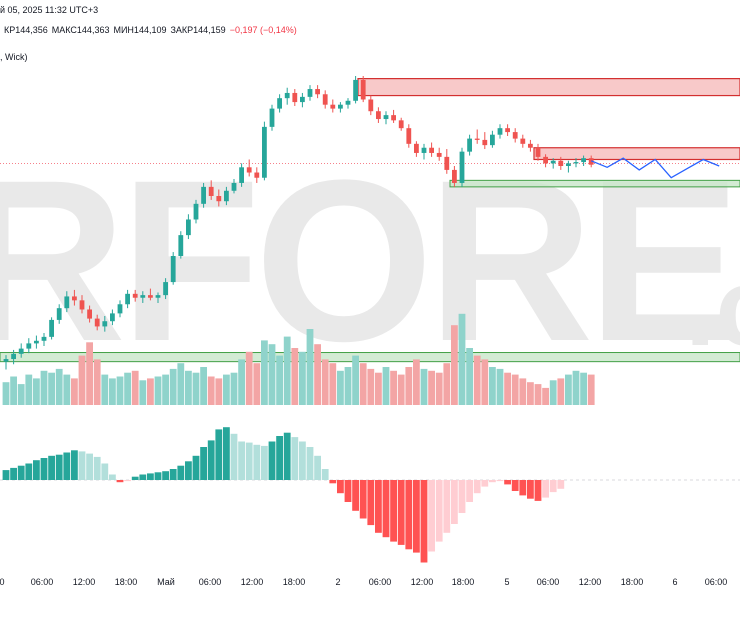 This screenshot has height=620, width=740. Describe the element at coordinates (26, 30) in the screenshot. I see `ohlc-0: КР144,356` at that location.